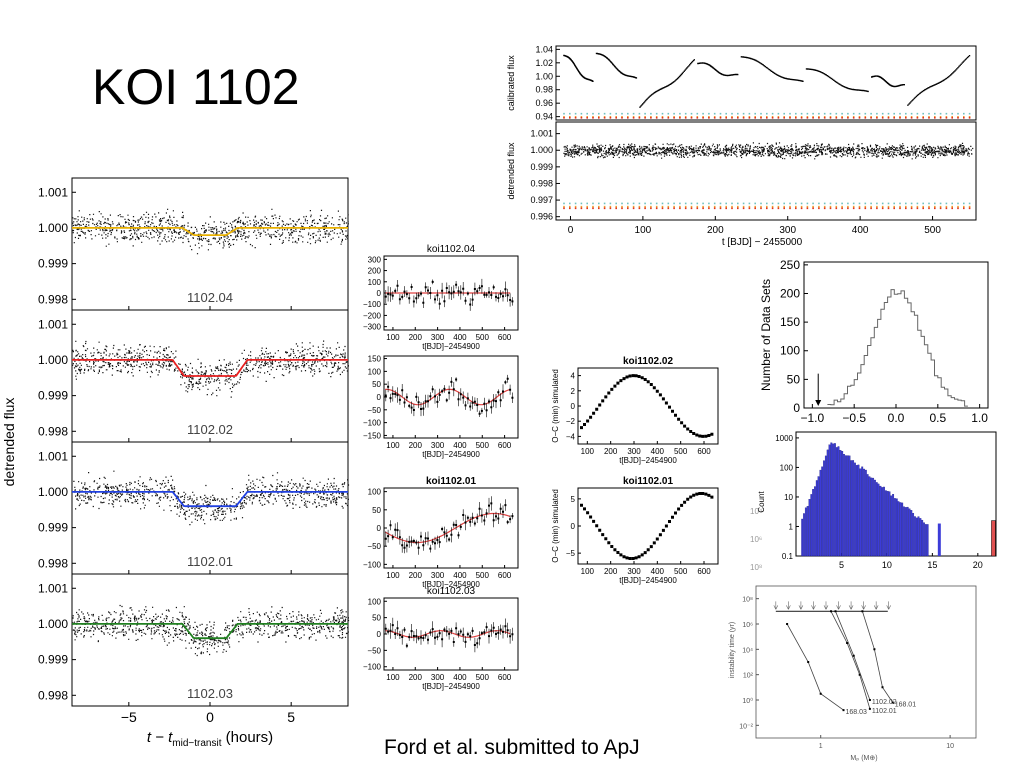 This screenshot has height=768, width=1024. Describe the element at coordinates (788, 556) in the screenshot. I see `y-tick-label: 0.1` at that location.